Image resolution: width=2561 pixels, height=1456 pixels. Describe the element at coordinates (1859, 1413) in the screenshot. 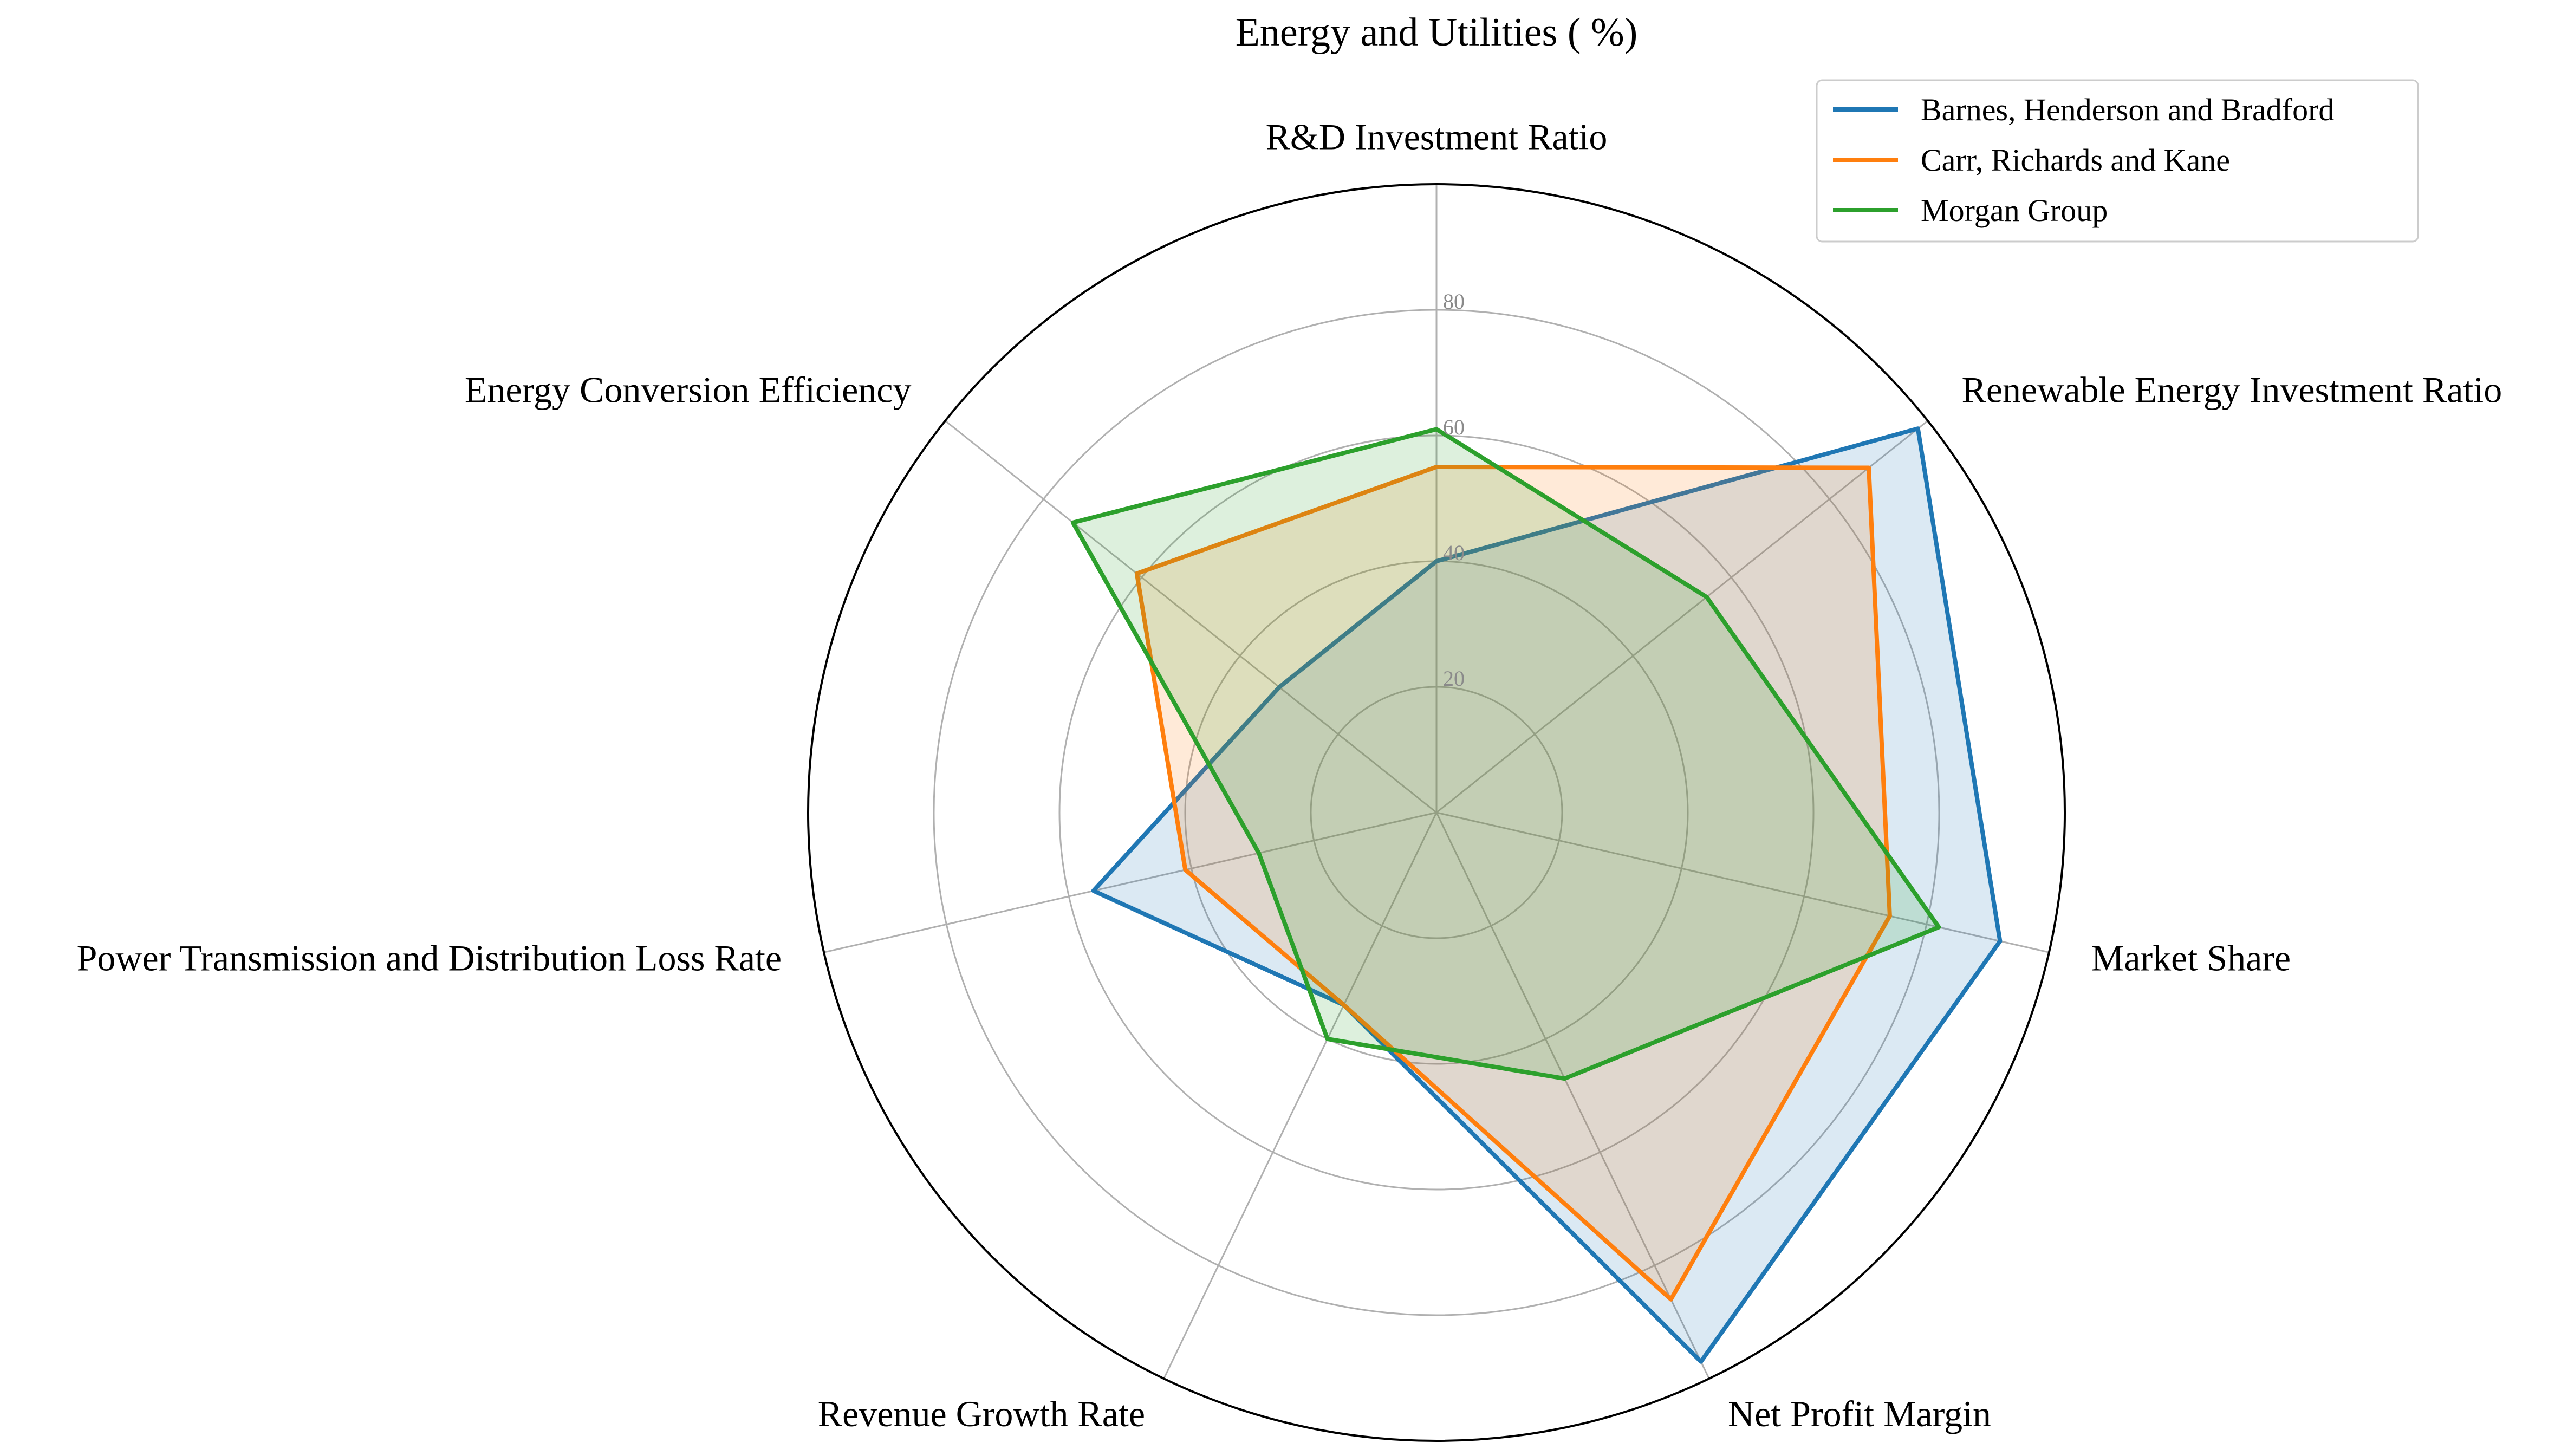

I see `axis-label: Net Profit Margin` at that location.